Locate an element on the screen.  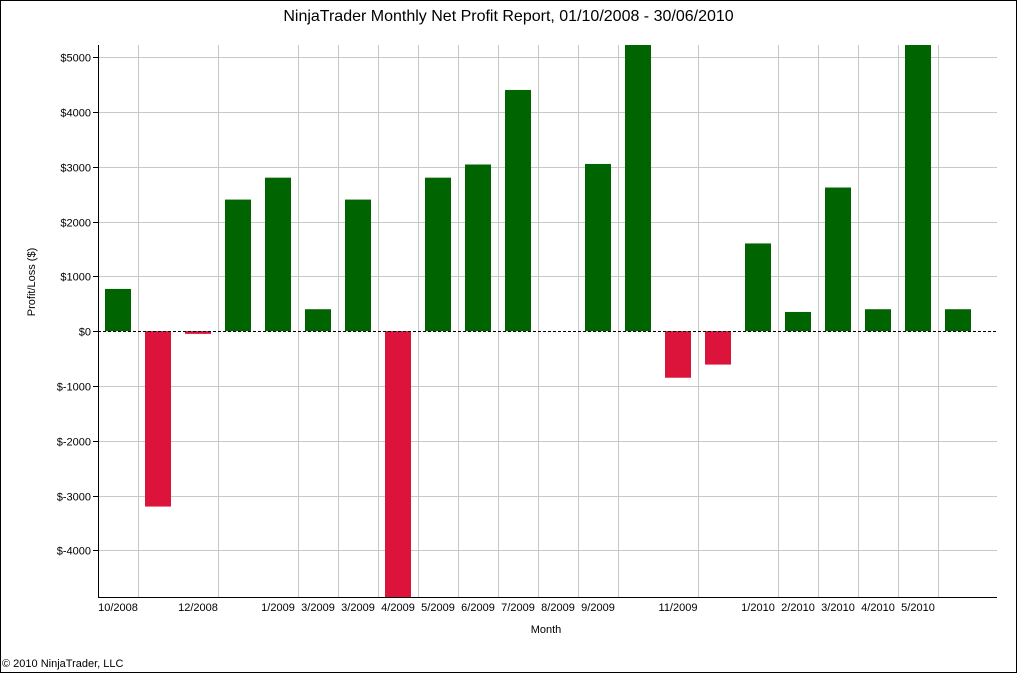
y-tick-label: $0 is located at coordinates (85, 333).